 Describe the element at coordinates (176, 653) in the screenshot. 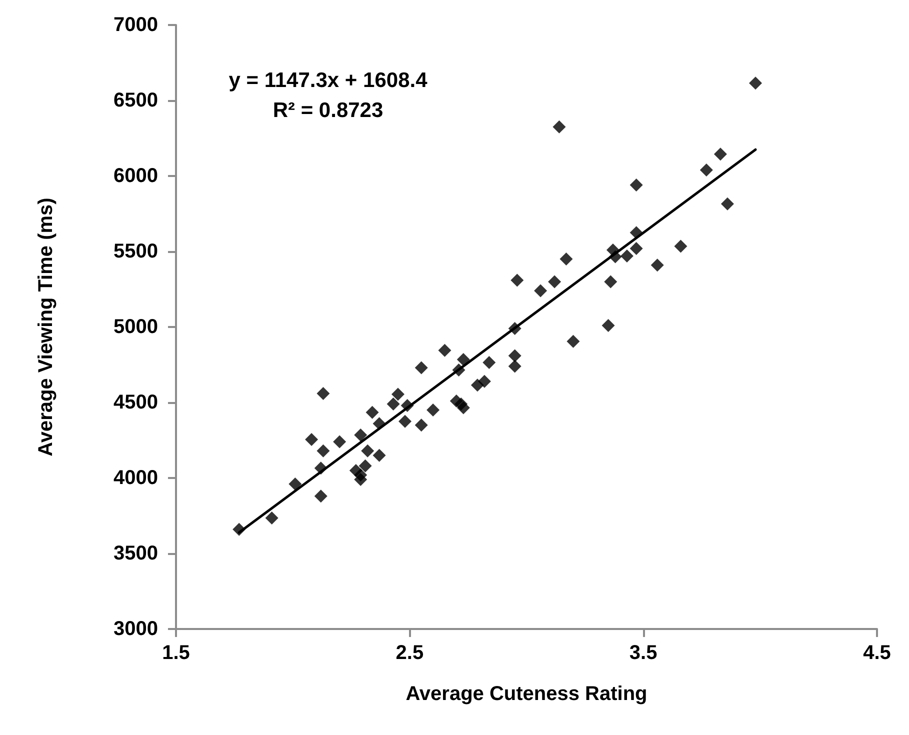

I see `x-tick-label: 1.5` at that location.